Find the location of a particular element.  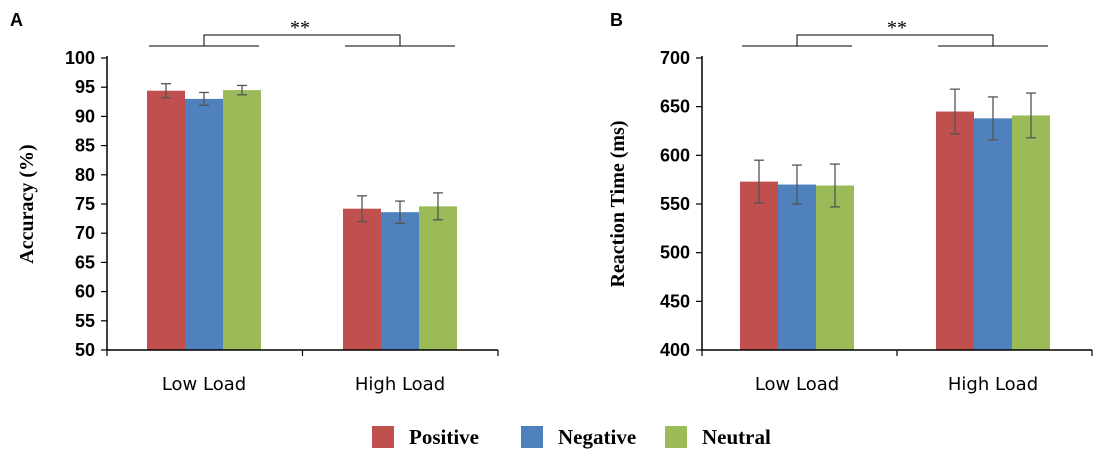

legend-item-neutral: Neutral is located at coordinates (718, 437).